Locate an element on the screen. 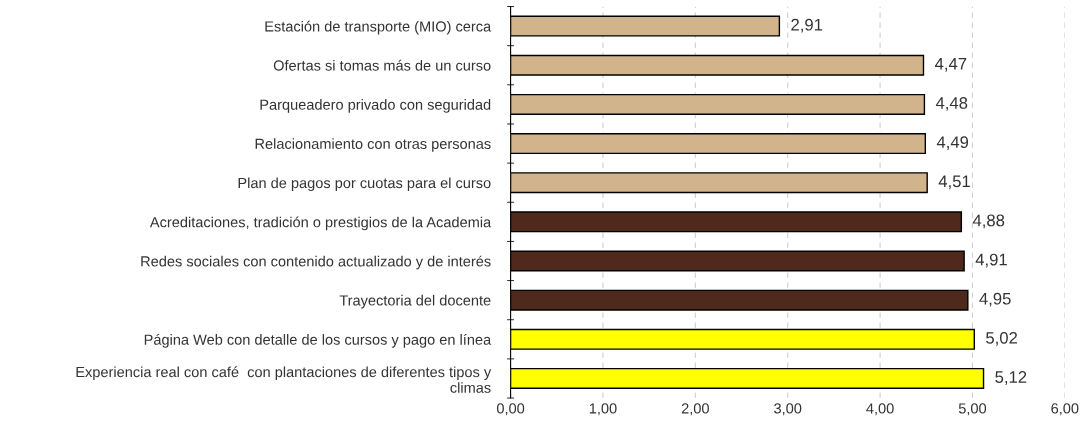  x-tick-label: 0,00 is located at coordinates (510, 409).